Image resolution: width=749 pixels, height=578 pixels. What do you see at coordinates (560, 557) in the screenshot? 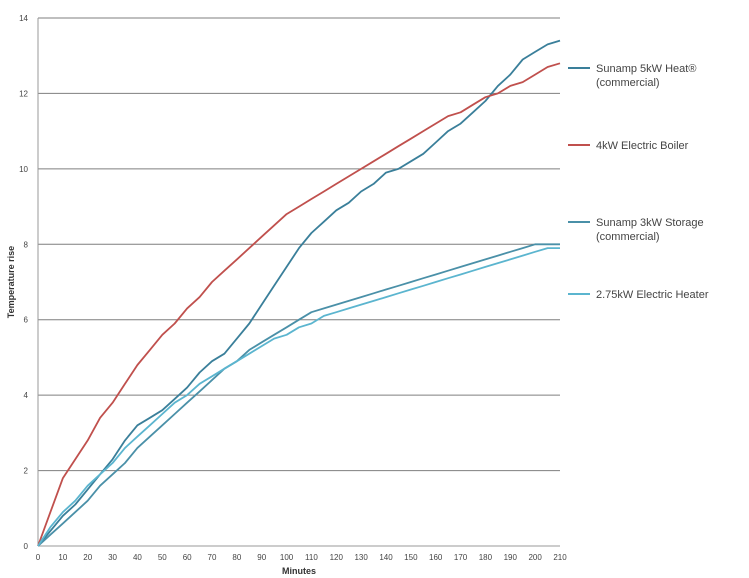
I see `x-tick-label: 210` at bounding box center [560, 557].